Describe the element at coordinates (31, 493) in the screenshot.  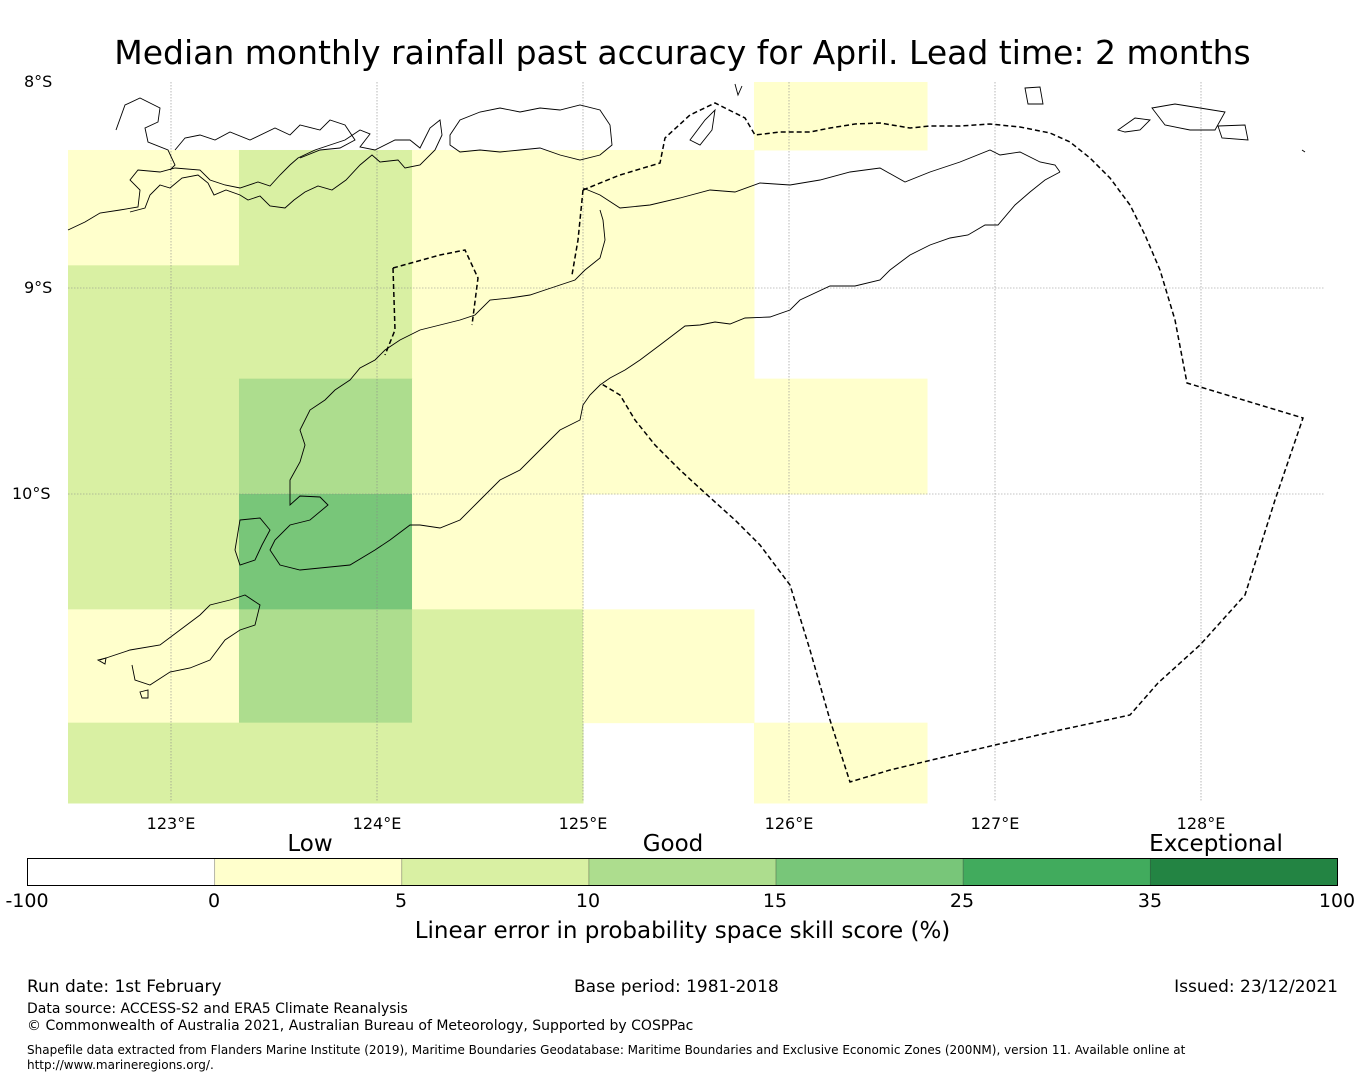
I see `lat-label-10s: 10°S` at that location.